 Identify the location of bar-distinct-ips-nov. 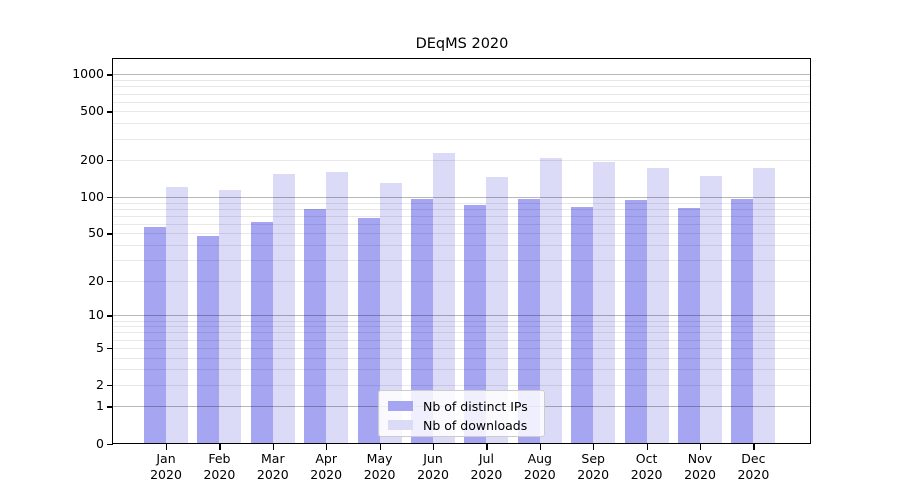
(689, 326).